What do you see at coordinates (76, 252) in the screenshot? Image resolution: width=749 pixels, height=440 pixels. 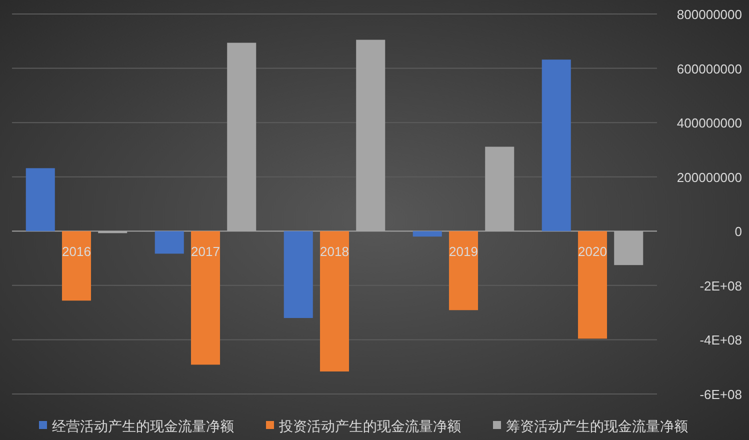 I see `x-tick-label: 2016` at bounding box center [76, 252].